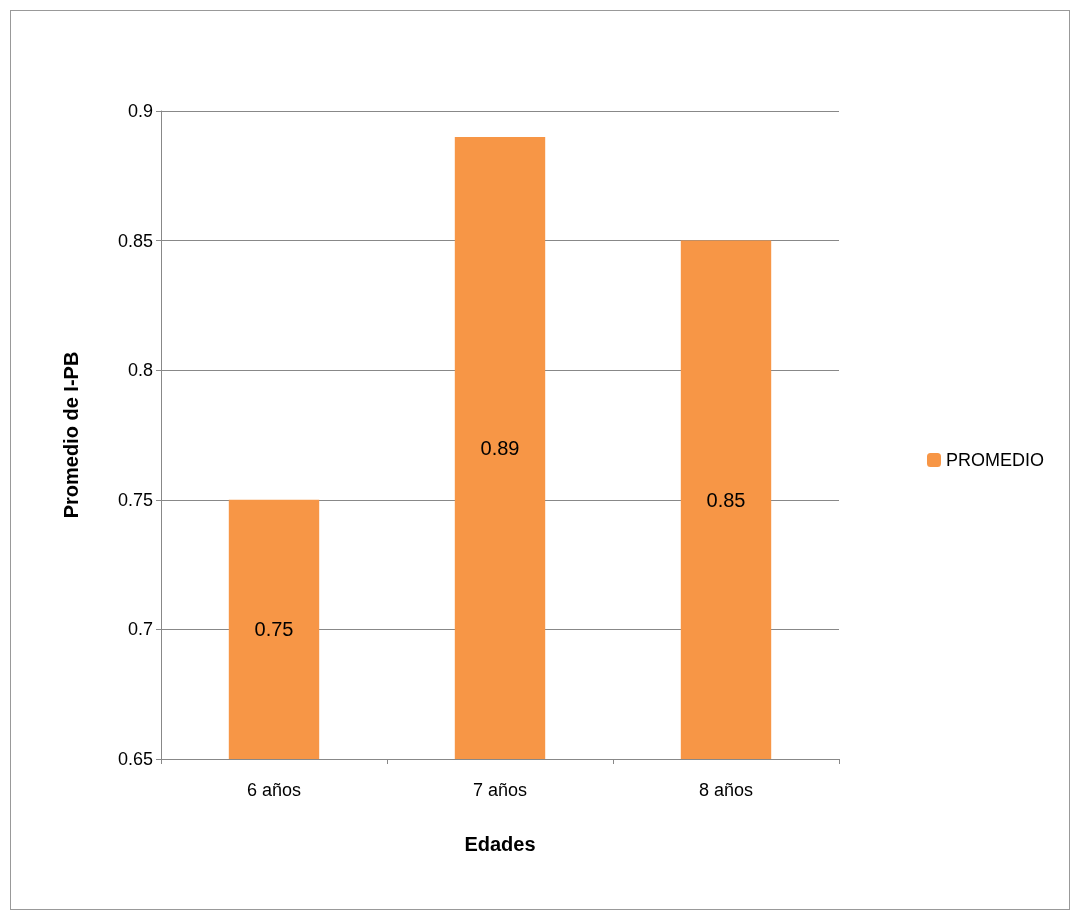 The width and height of the screenshot is (1080, 922). What do you see at coordinates (500, 790) in the screenshot?
I see `x-tick-label: 7 años` at bounding box center [500, 790].